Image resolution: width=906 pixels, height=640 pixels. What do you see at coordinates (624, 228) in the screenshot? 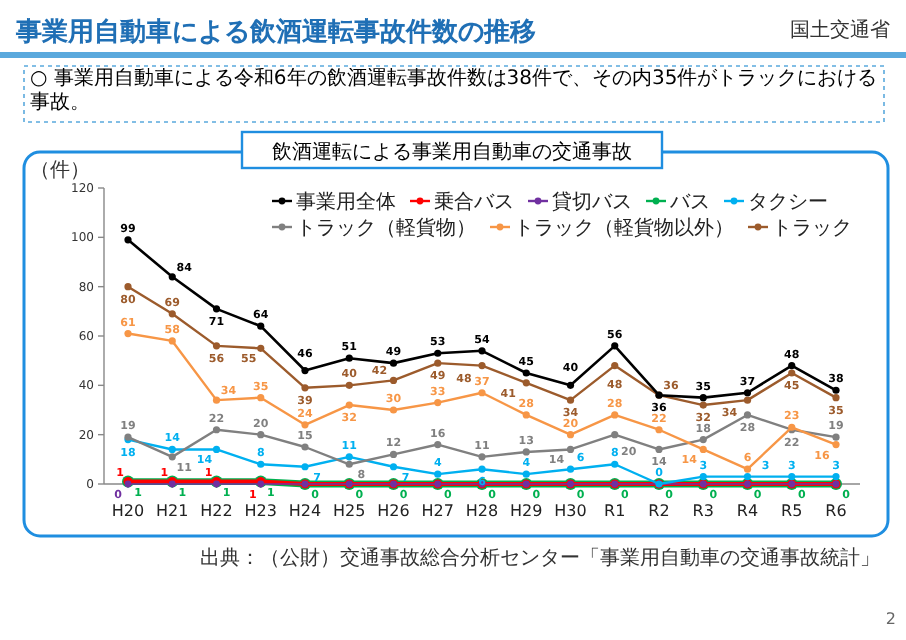
I see `legend-label: トラック（軽貨物以外）` at bounding box center [624, 228].